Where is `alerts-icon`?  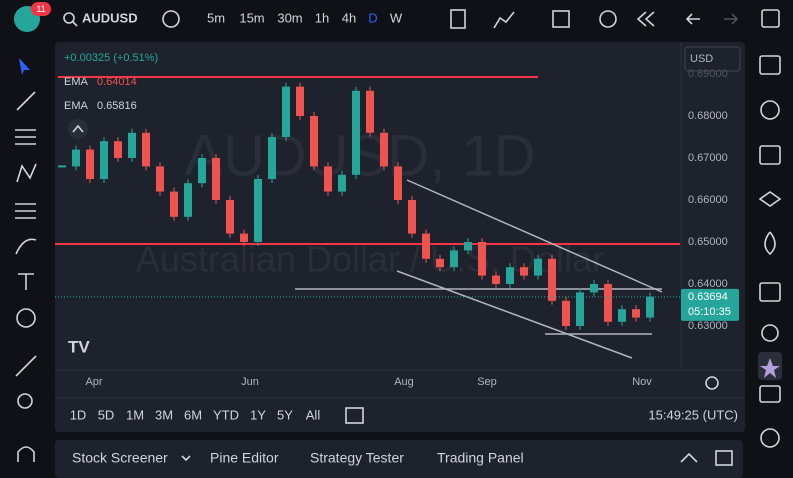
alerts-icon is located at coordinates (770, 110).